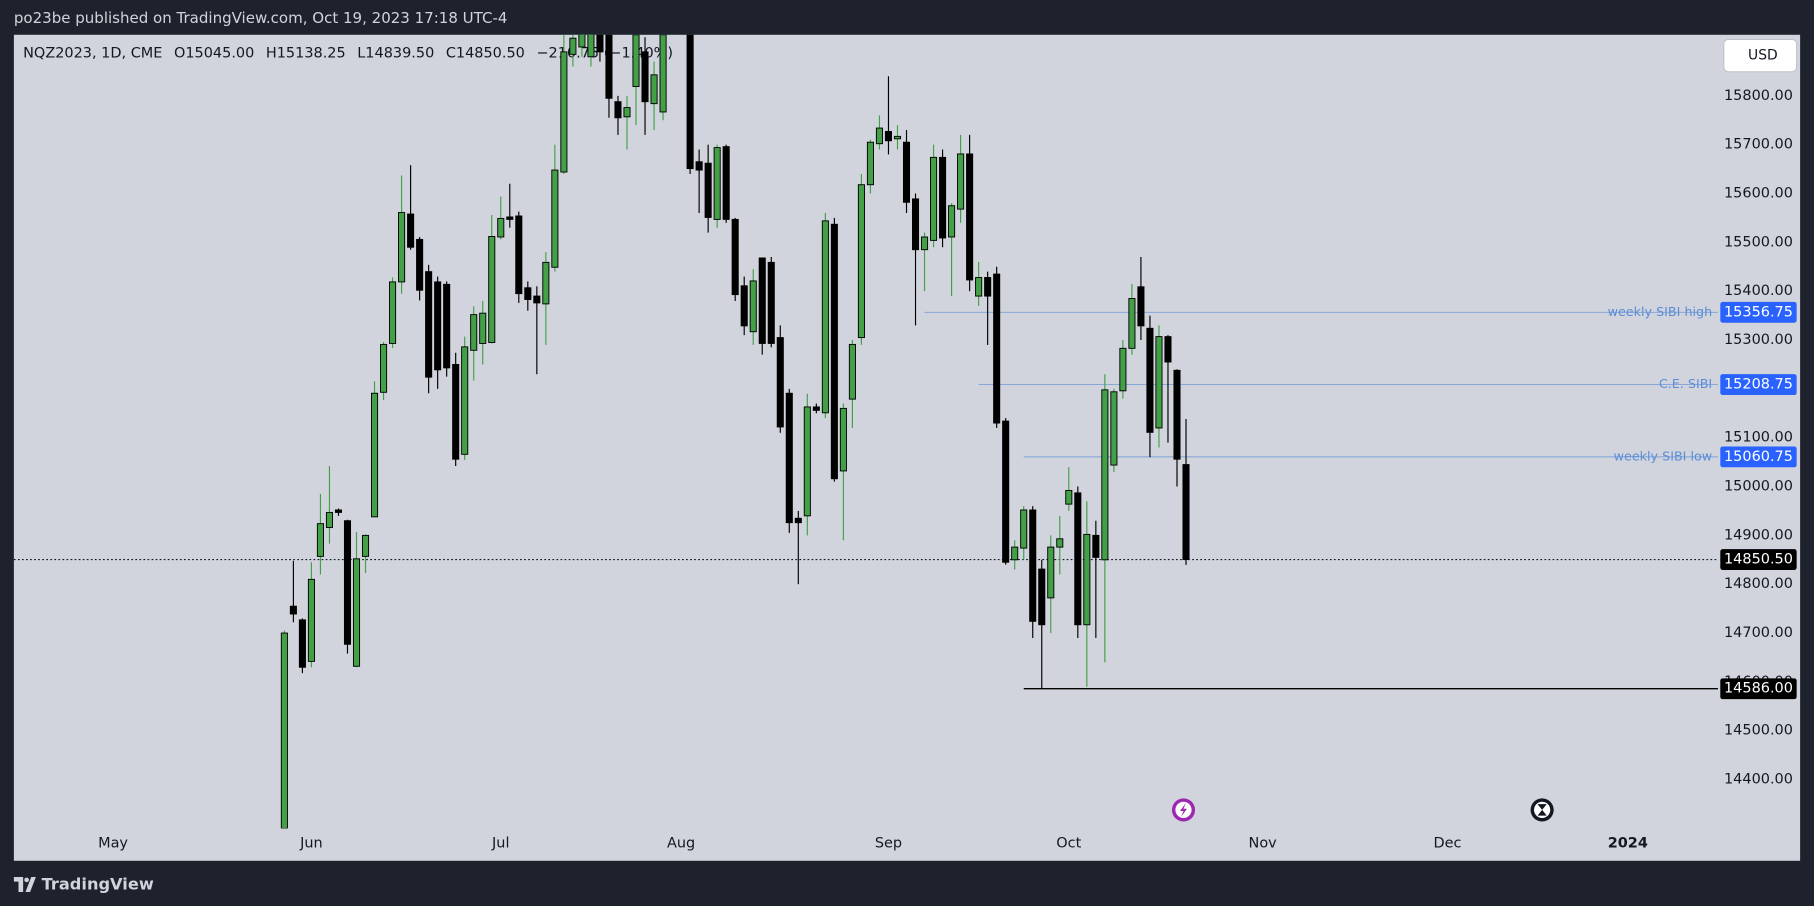 The image size is (1814, 906). Describe the element at coordinates (1758, 96) in the screenshot. I see `y-tick-label: 15800.00` at that location.